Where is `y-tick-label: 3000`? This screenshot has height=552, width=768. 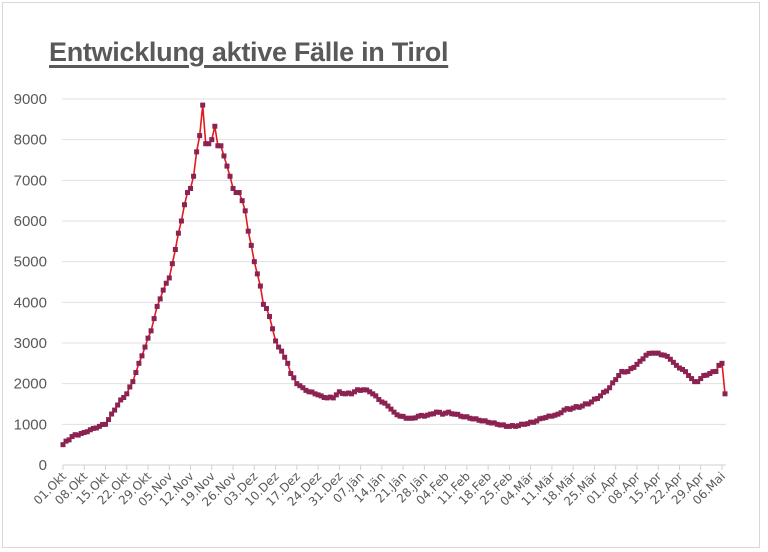
y-tick-label: 3000 is located at coordinates (30, 343).